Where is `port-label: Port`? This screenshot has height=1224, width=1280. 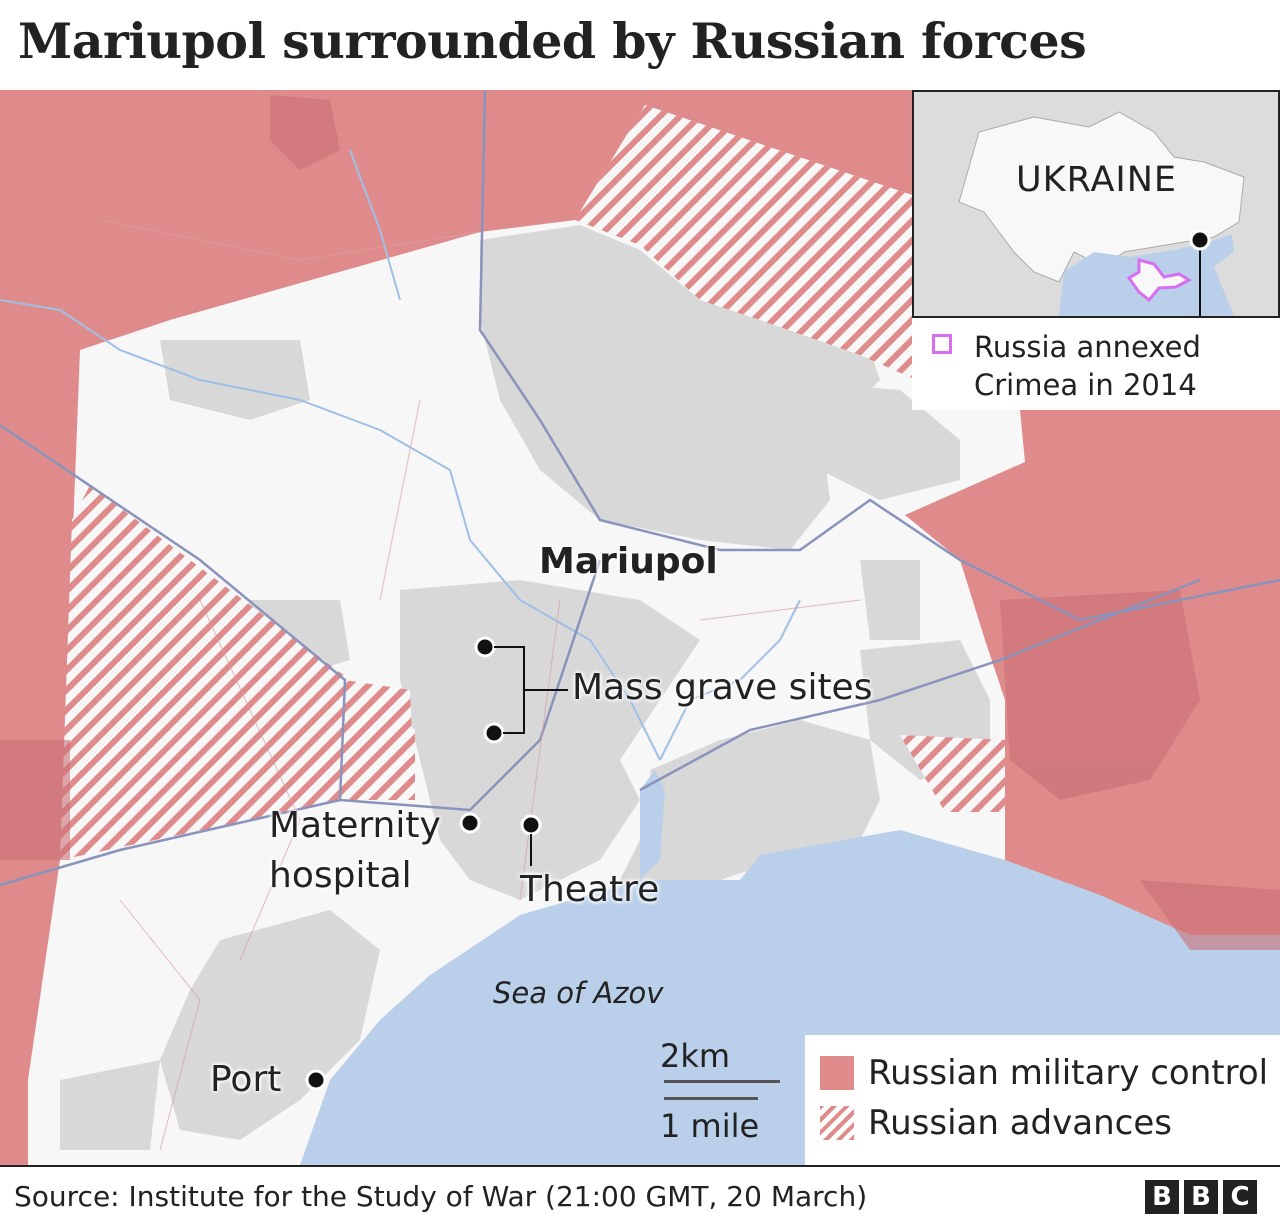 port-label: Port is located at coordinates (246, 1079).